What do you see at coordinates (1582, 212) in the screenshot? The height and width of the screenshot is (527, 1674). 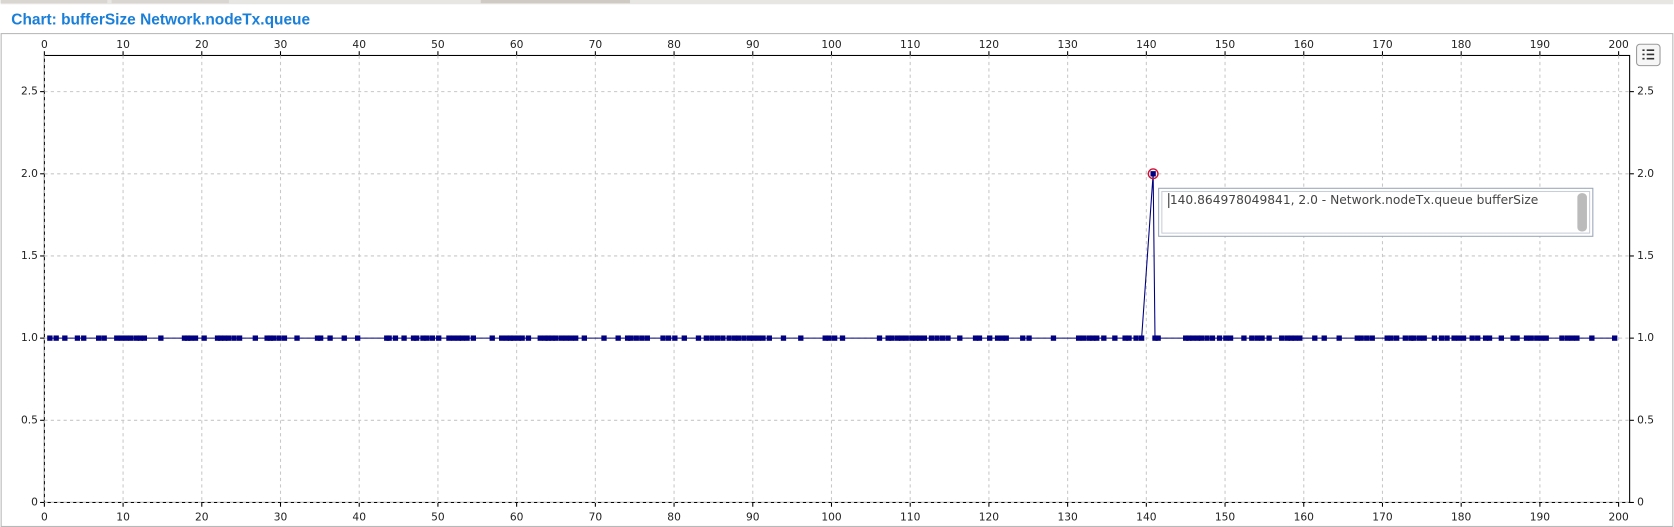 I see `scrollbar` at bounding box center [1582, 212].